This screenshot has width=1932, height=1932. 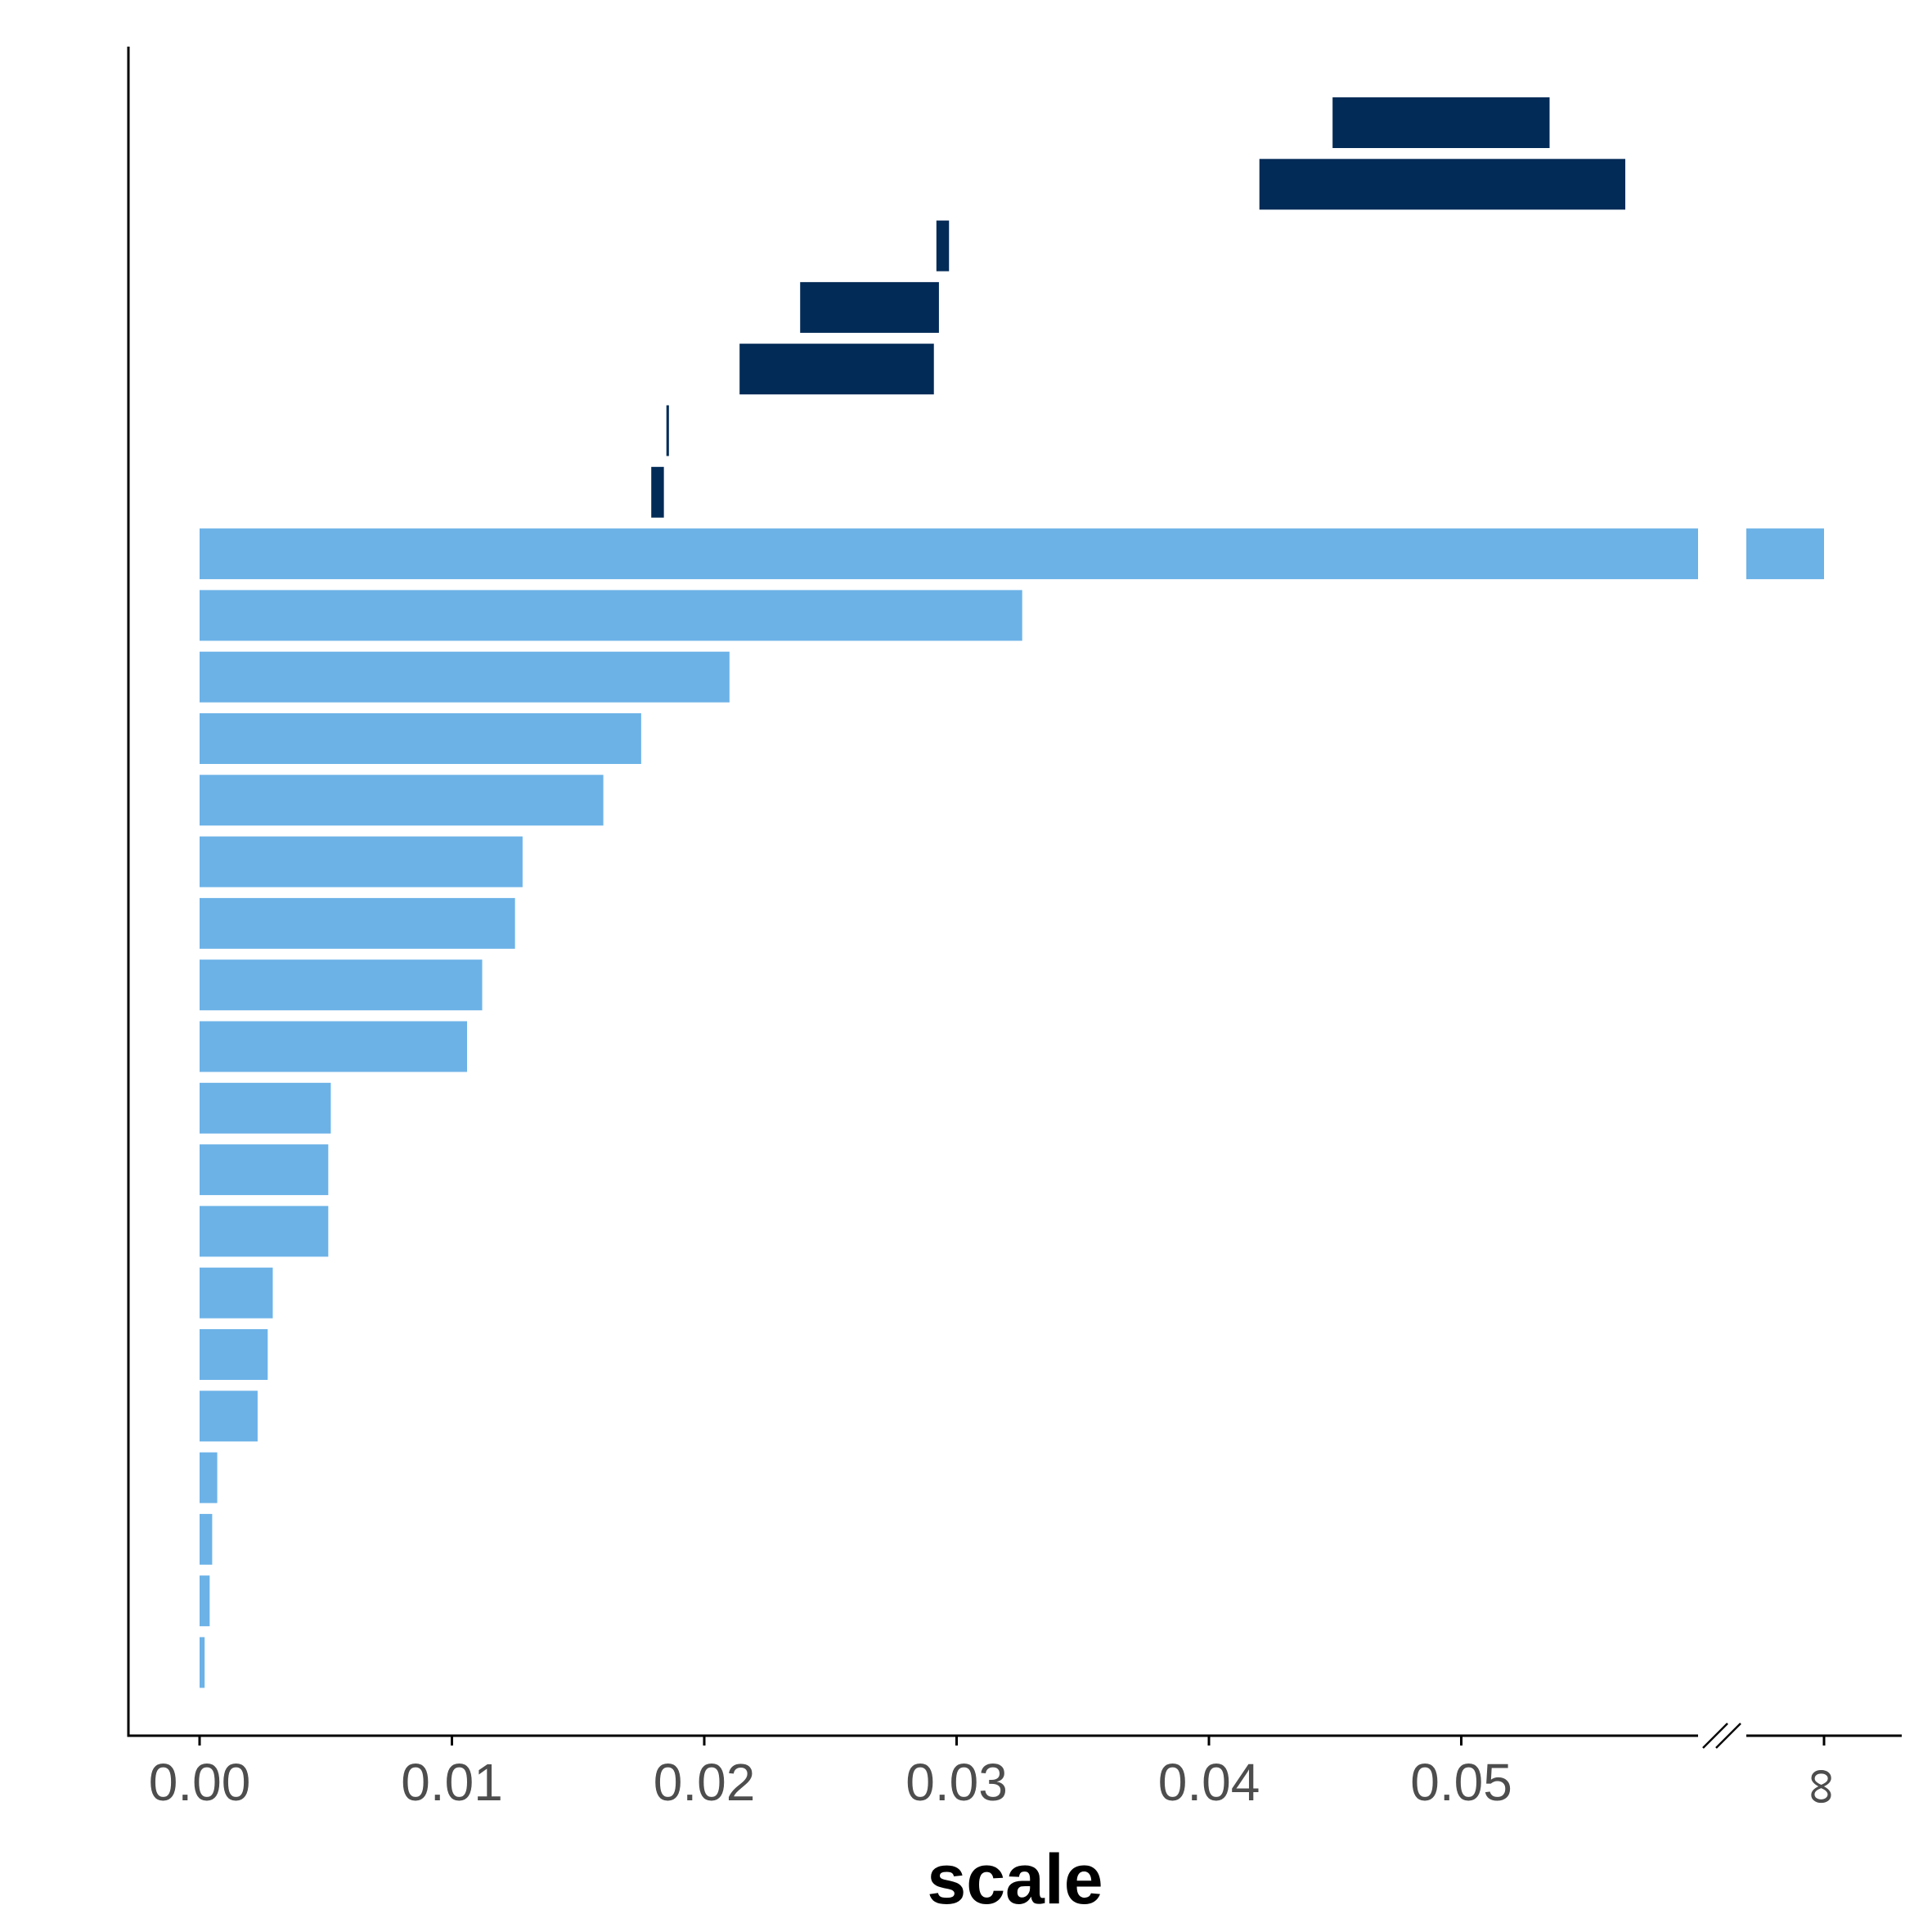 What do you see at coordinates (200, 1783) in the screenshot?
I see `x-tick-label: 0.00` at bounding box center [200, 1783].